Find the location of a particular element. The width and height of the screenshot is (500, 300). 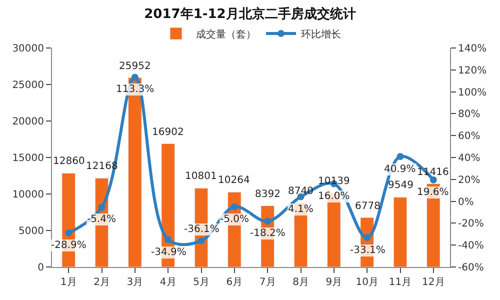

data-label: 12860 is located at coordinates (69, 161).